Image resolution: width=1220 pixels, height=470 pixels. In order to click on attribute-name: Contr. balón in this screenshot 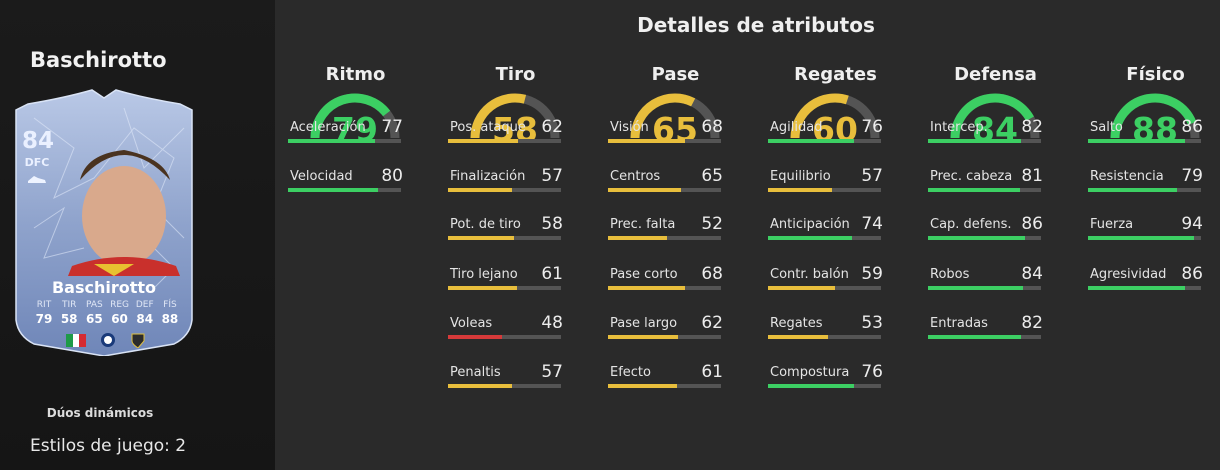, I will do `click(809, 274)`.